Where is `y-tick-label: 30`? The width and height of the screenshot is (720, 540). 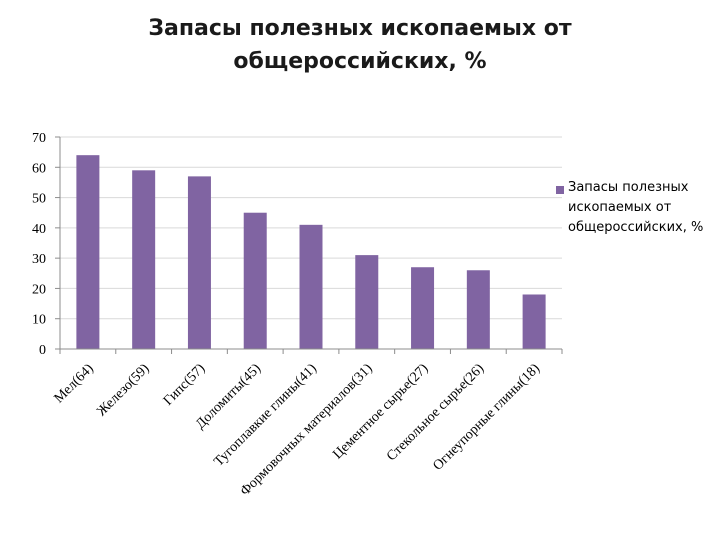
y-tick-label: 30 is located at coordinates (39, 259).